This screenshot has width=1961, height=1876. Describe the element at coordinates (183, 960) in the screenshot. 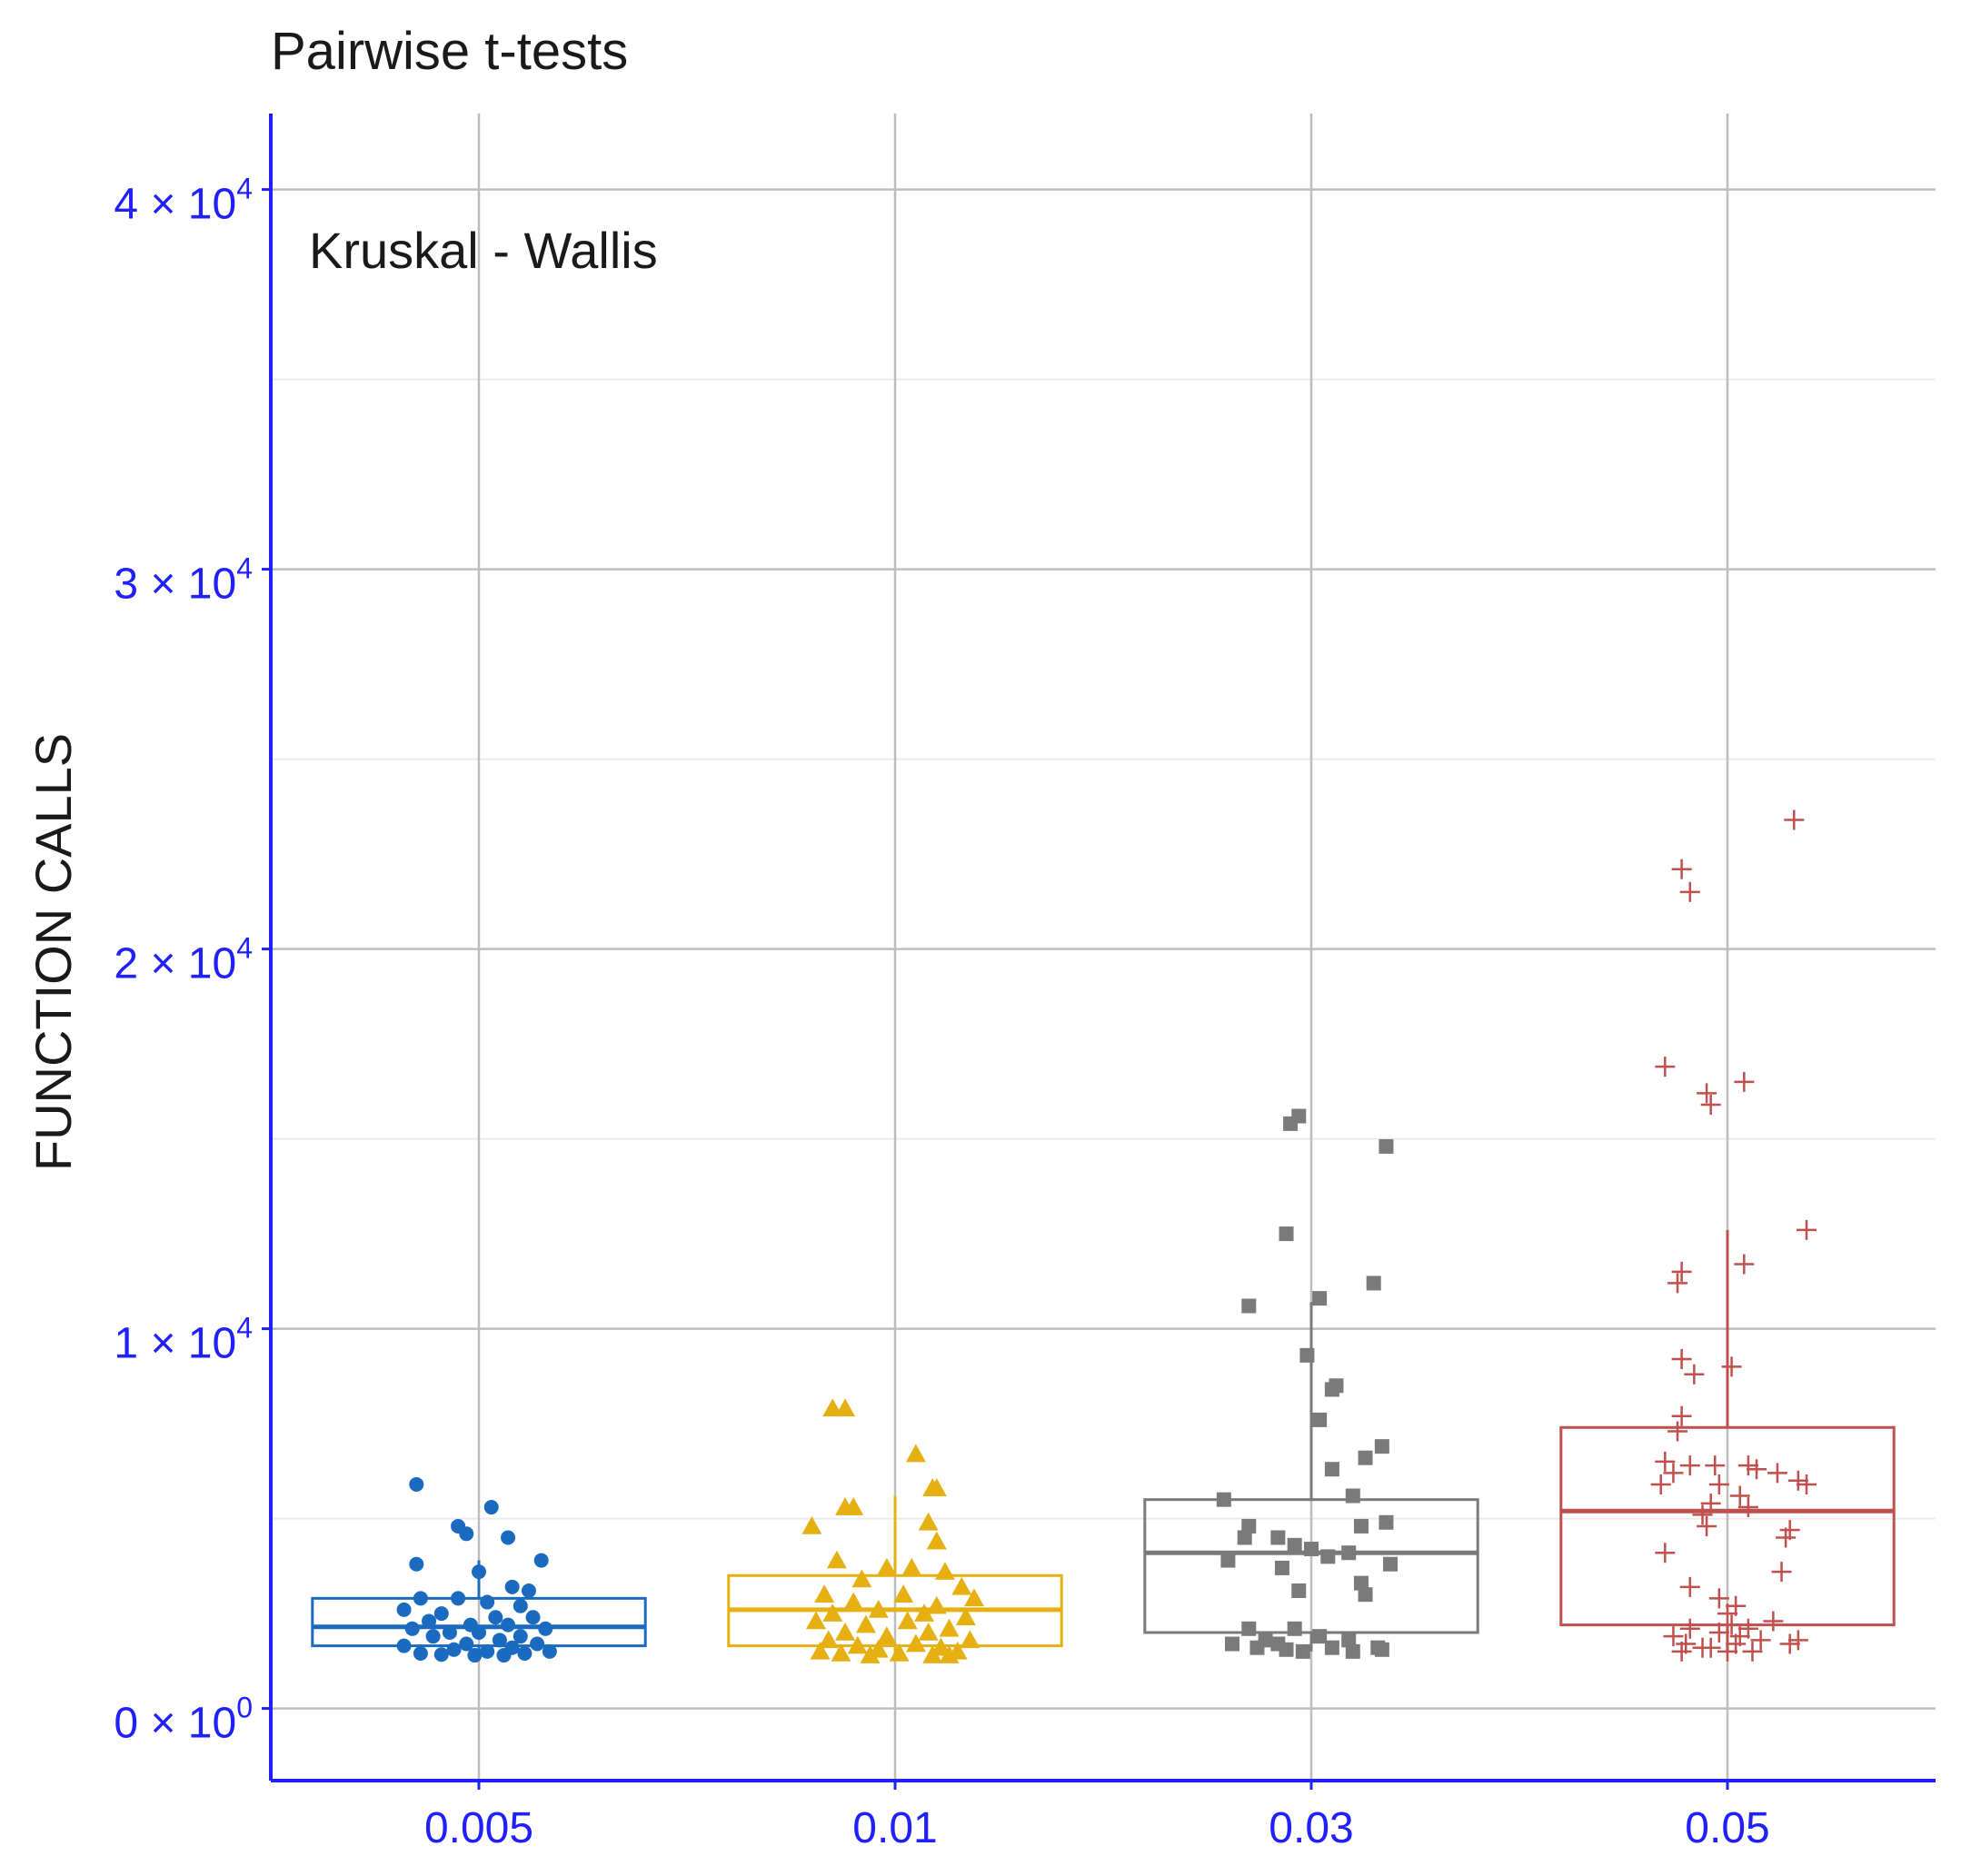

I see `y-tick-label: 2 × 10⁴` at that location.